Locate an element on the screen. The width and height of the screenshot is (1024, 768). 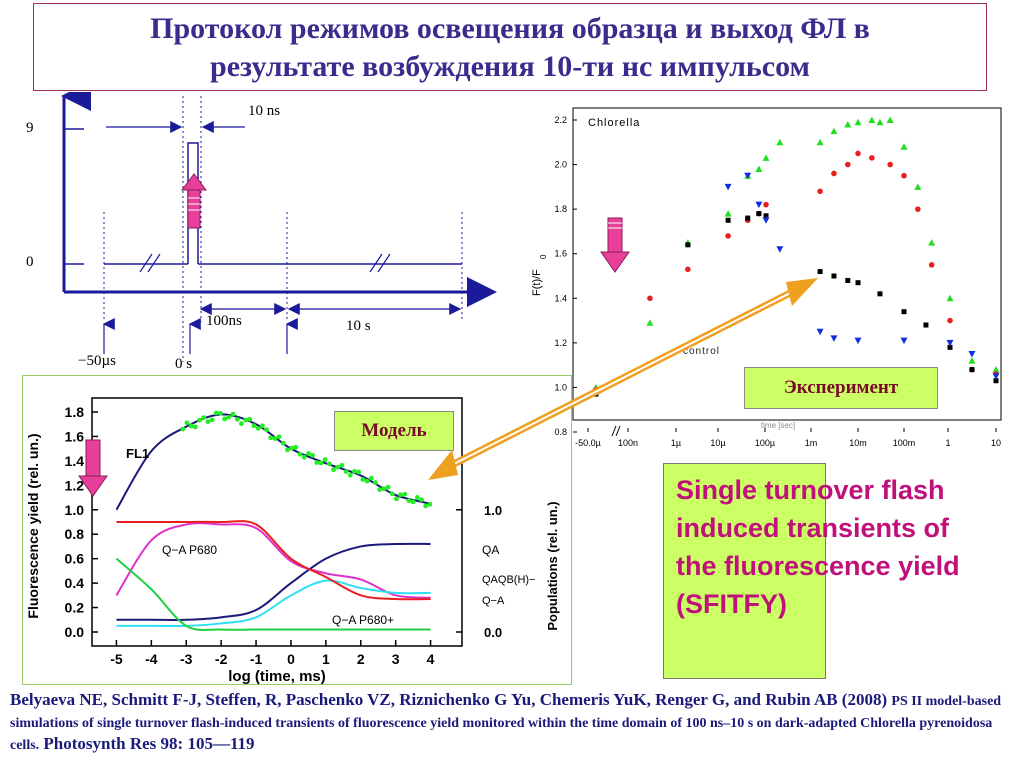
control-label: control is located at coordinates (701, 351).